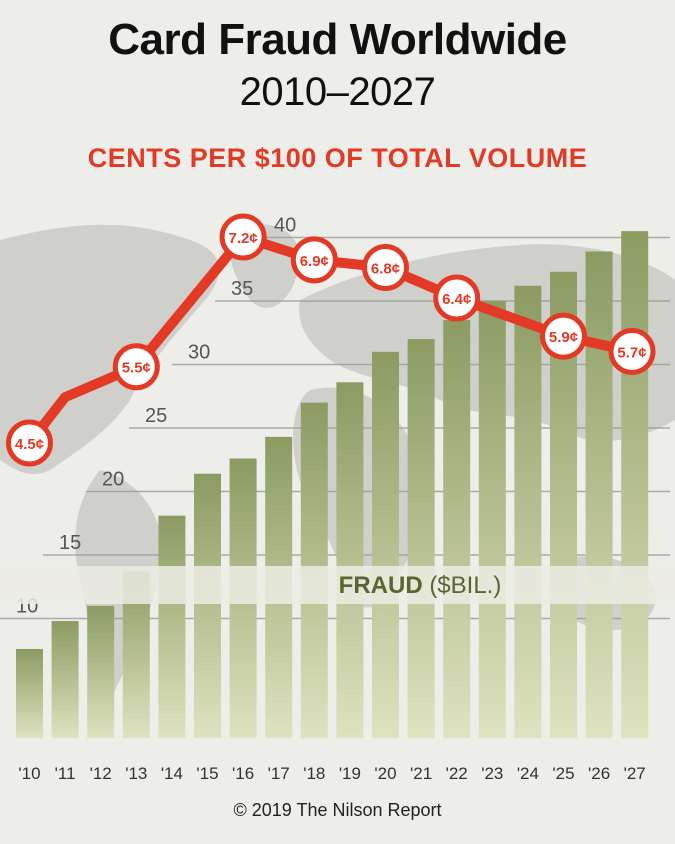 The image size is (675, 844). Describe the element at coordinates (242, 289) in the screenshot. I see `y-tick-label: 35` at that location.